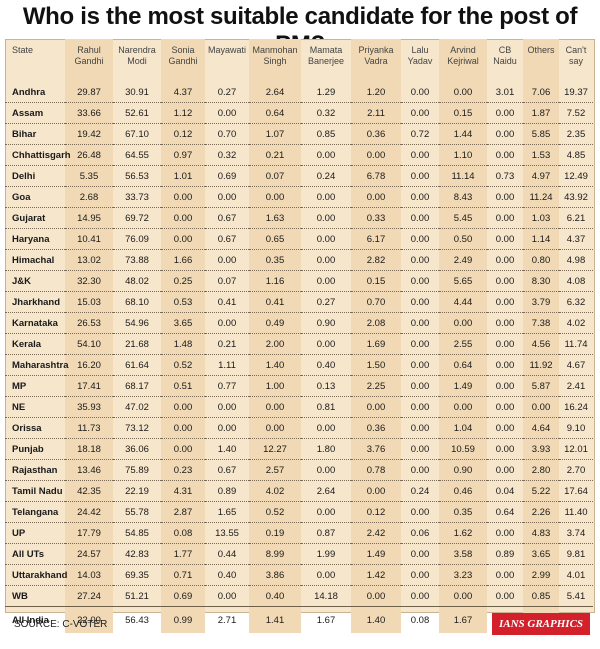 This screenshot has height=649, width=600. What do you see at coordinates (326, 449) in the screenshot?
I see `value-cell: 1.80` at bounding box center [326, 449].